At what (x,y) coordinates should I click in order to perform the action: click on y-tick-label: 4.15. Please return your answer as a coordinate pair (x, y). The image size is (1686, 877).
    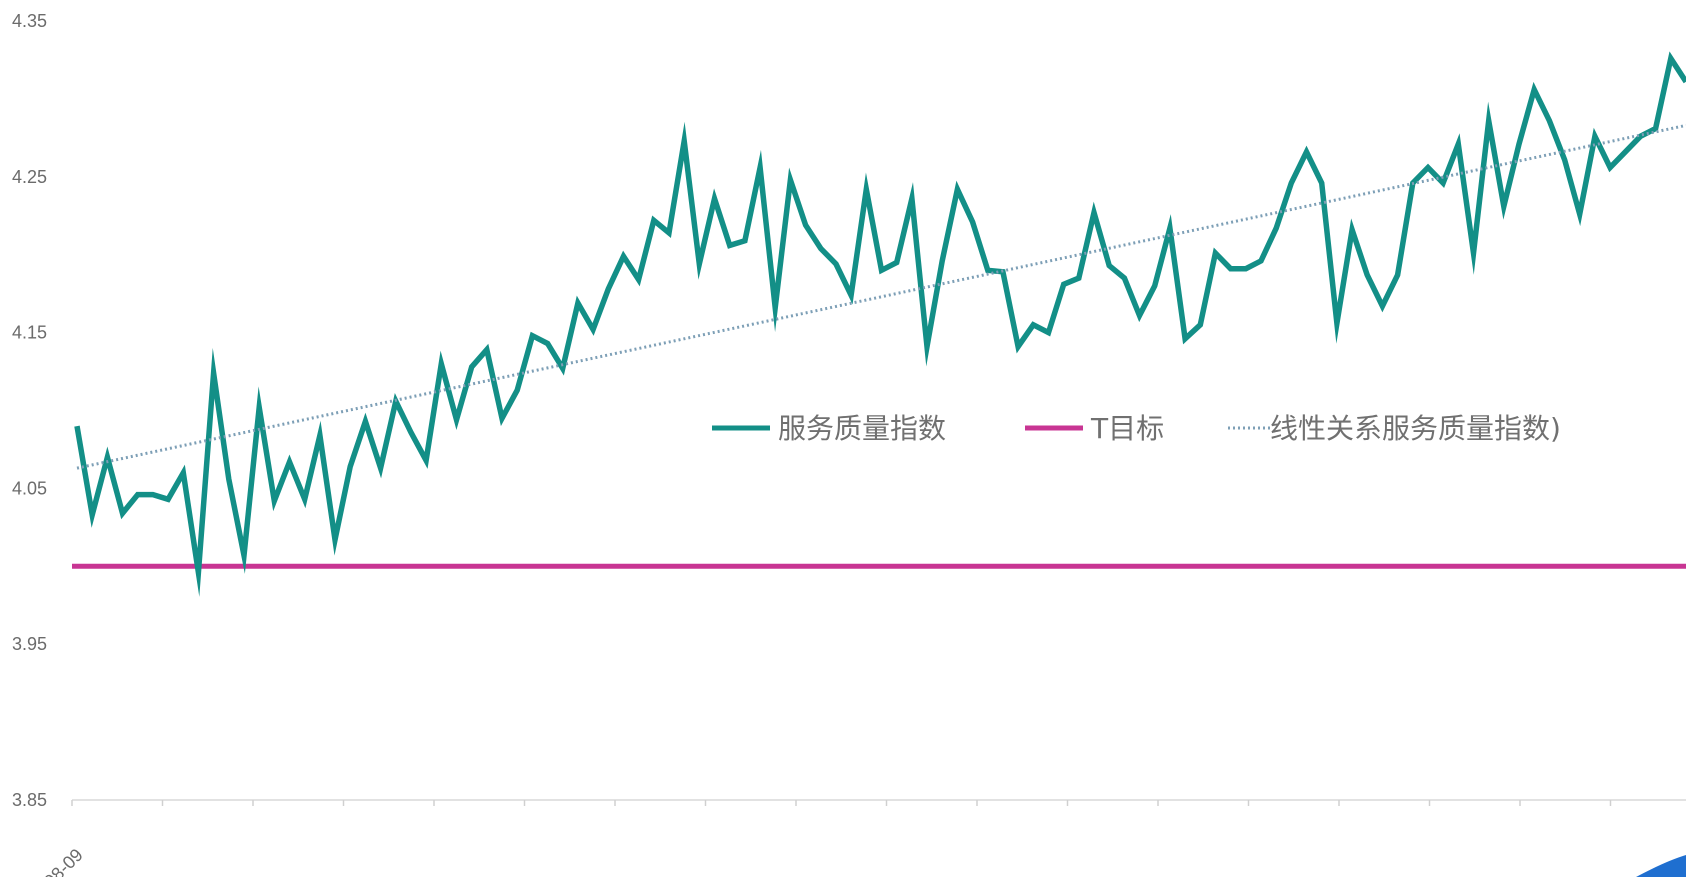
    Looking at the image, I should click on (29, 333).